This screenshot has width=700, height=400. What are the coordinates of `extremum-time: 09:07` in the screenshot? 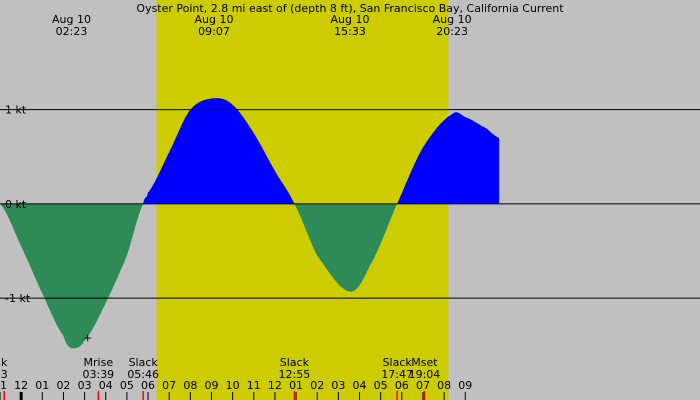 It's located at (214, 31).